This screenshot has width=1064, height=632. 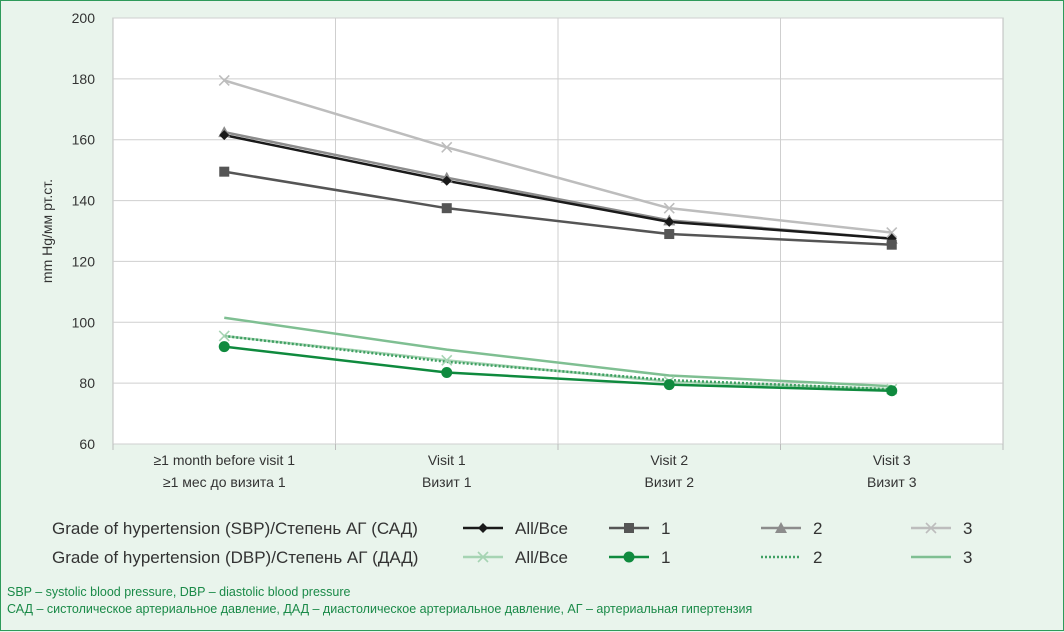 What do you see at coordinates (224, 460) in the screenshot?
I see `x-tick-label: ≥1 month before visit 1` at bounding box center [224, 460].